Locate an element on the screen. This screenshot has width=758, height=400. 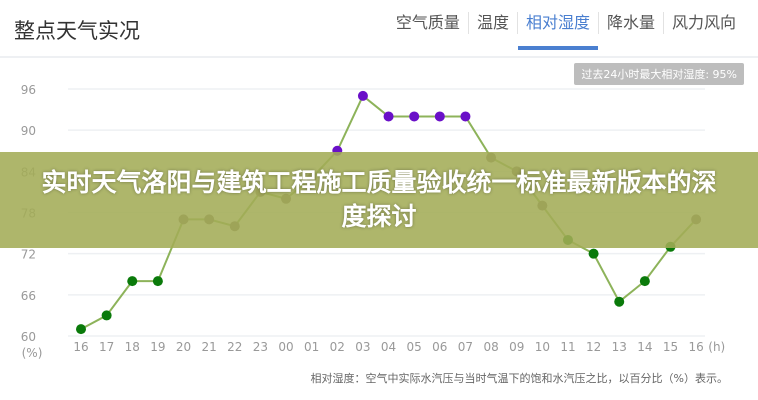
y-tick-label: 66 is located at coordinates (28, 296).